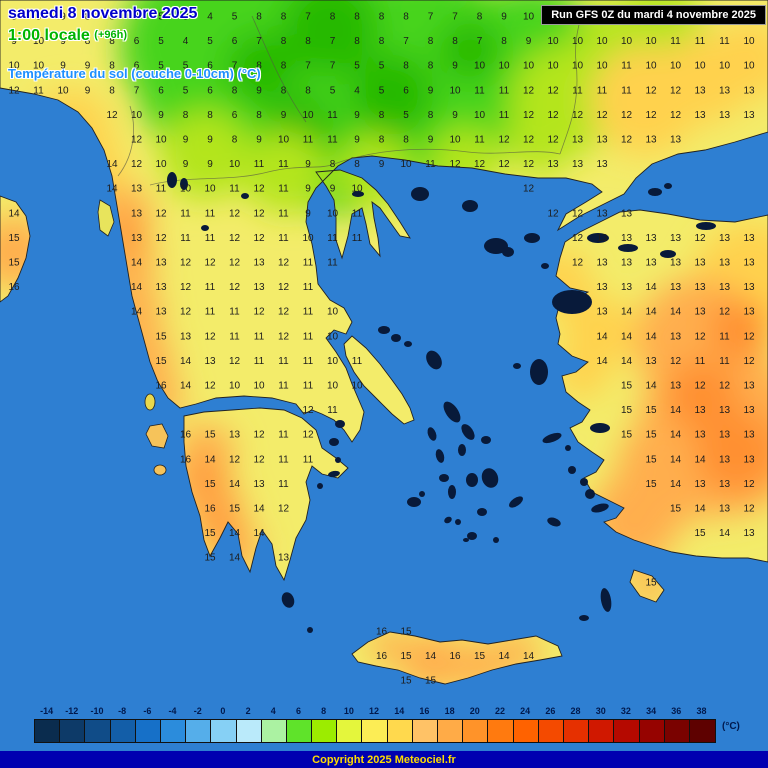  I want to click on temp-value: 16, so click(14, 287).